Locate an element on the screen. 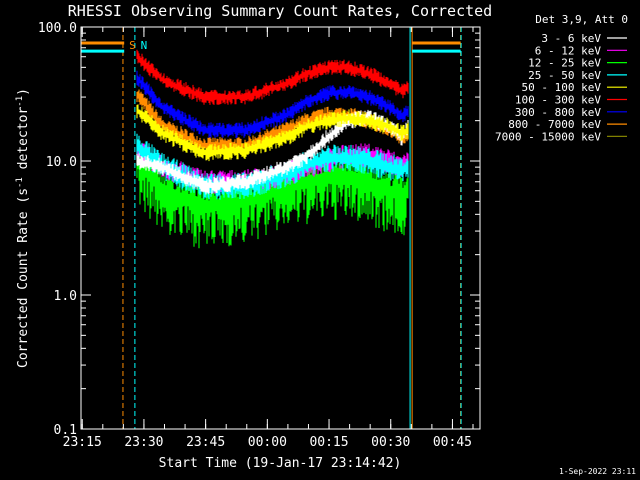 The image size is (640, 480). x-axis-label: Start Time (19-Jan-17 23:14:42) is located at coordinates (280, 463).